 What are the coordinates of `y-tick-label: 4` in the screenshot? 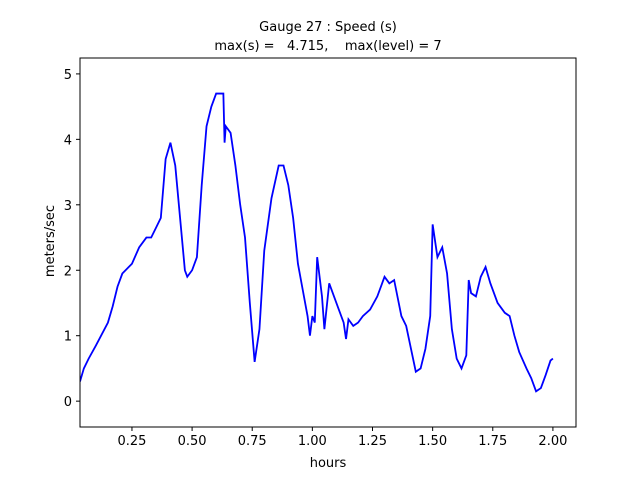 It's located at (68, 140).